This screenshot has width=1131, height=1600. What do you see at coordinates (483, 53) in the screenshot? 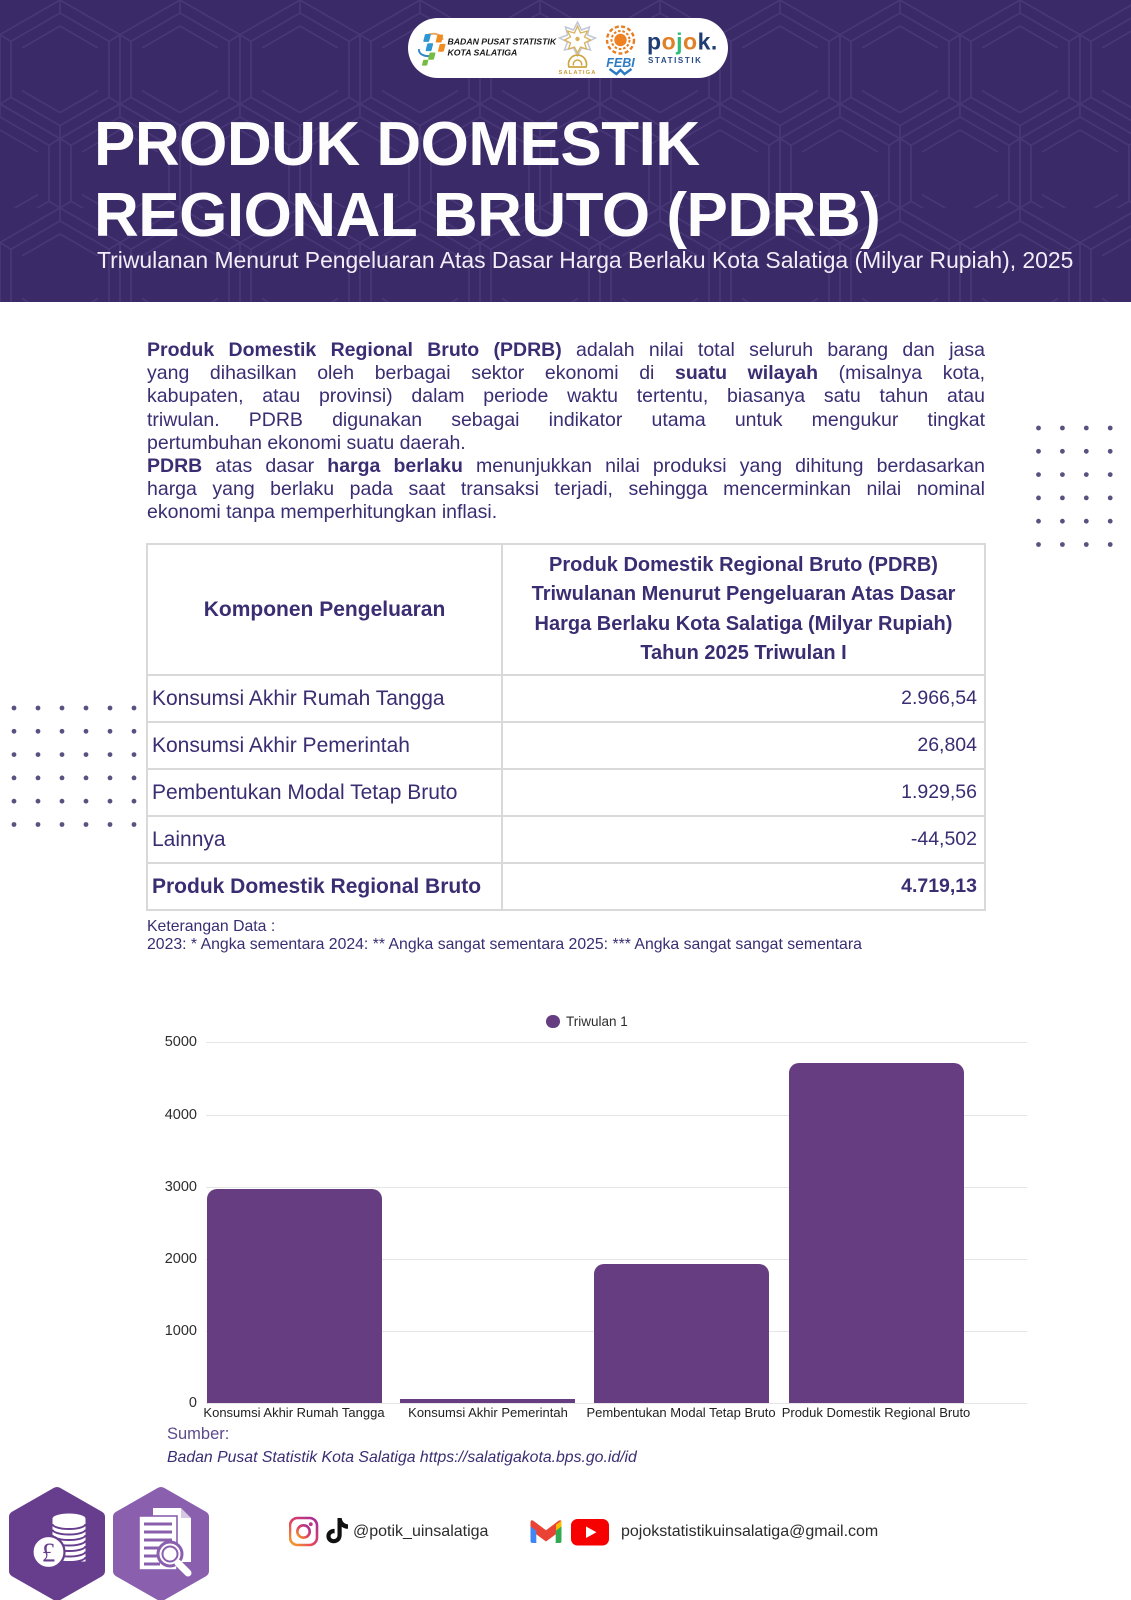
I see `svg-text: KOTA SALATIGA` at bounding box center [483, 53].